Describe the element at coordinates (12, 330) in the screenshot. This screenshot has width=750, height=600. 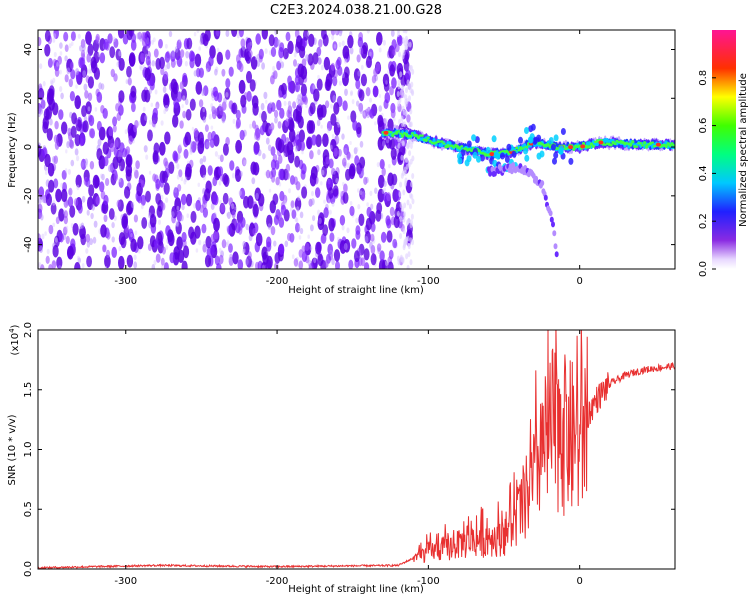
I see `snr-multiplier-exp: 4` at that location.